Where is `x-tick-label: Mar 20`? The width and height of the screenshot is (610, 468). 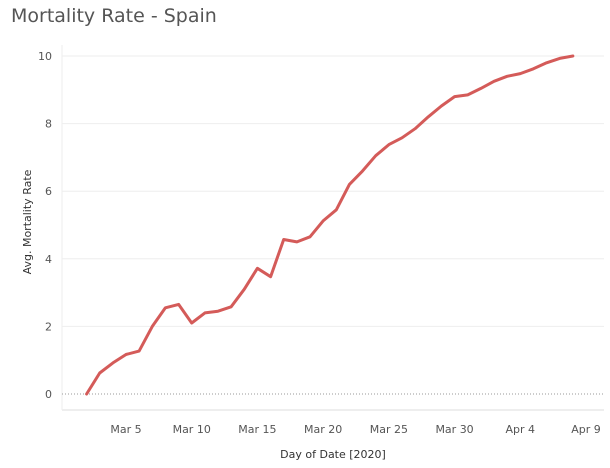
x-tick-label: Mar 20 is located at coordinates (323, 429).